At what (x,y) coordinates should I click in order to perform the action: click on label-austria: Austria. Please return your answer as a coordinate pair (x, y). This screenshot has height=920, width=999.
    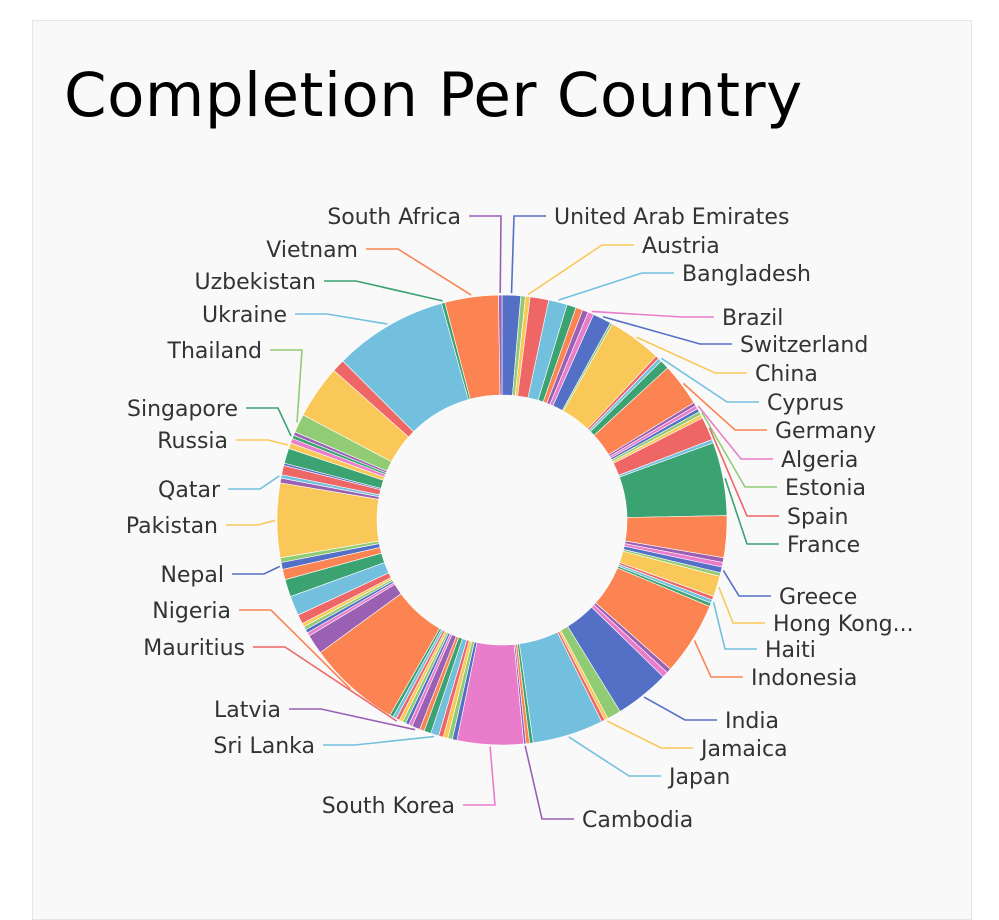
    Looking at the image, I should click on (681, 246).